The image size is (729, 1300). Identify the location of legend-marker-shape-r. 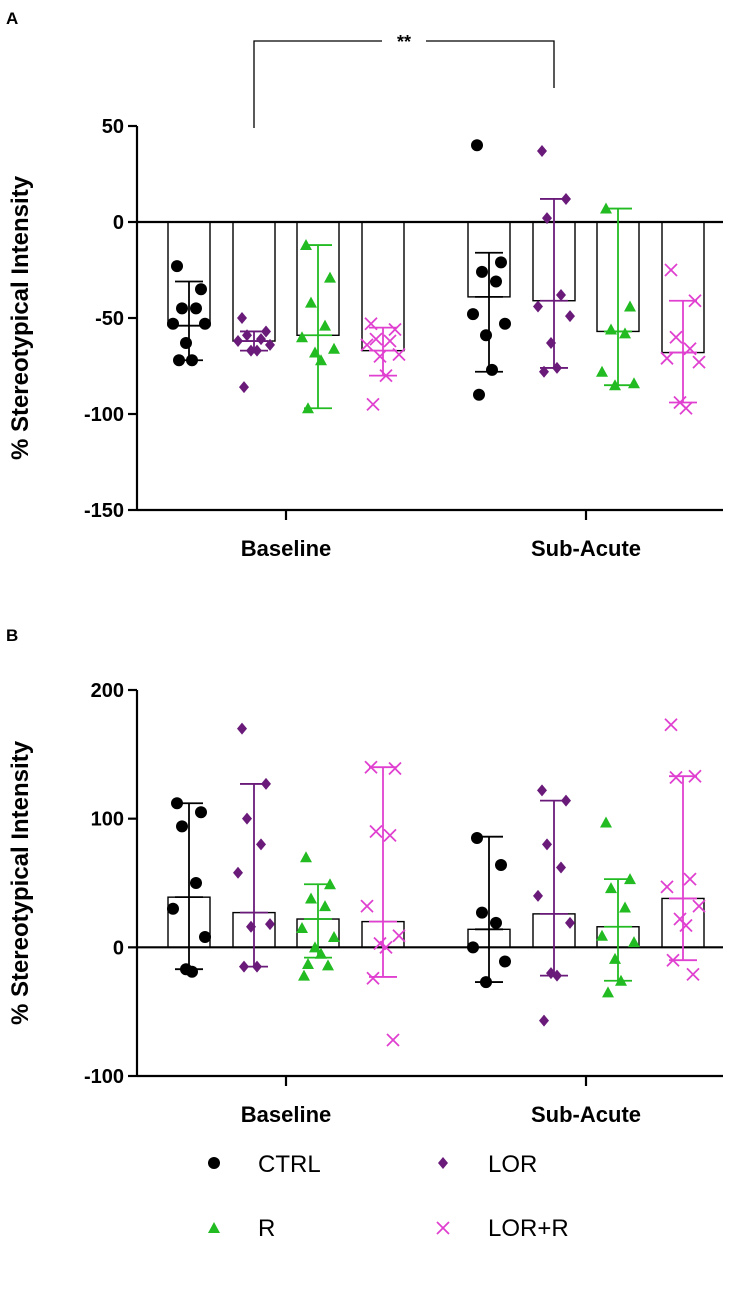
(214, 1227).